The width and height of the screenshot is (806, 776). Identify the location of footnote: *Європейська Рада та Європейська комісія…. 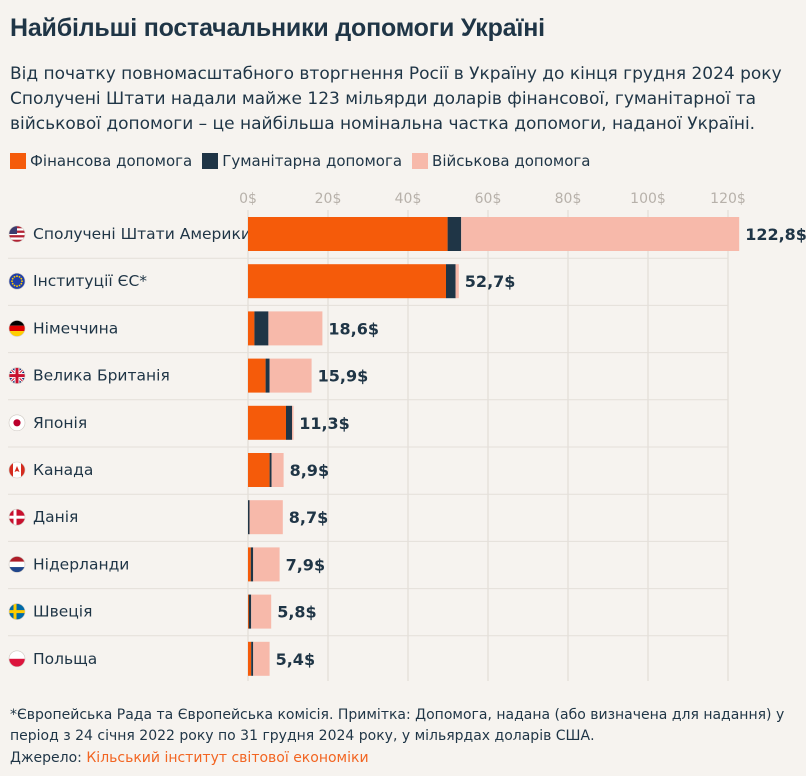
(397, 725).